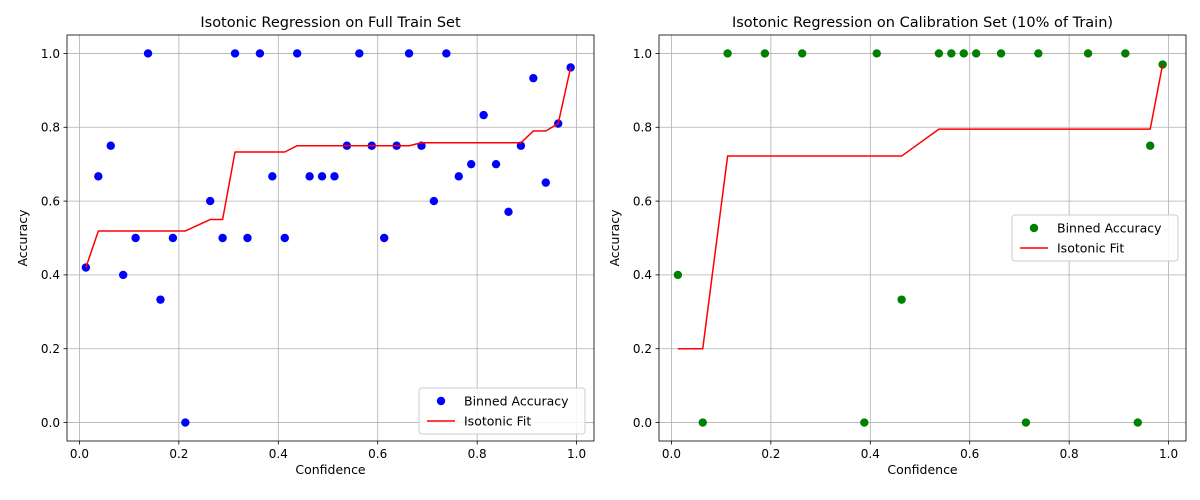 The width and height of the screenshot is (1200, 500). I want to click on chart-title: Isotonic Regression on Full Train Set, so click(330, 23).